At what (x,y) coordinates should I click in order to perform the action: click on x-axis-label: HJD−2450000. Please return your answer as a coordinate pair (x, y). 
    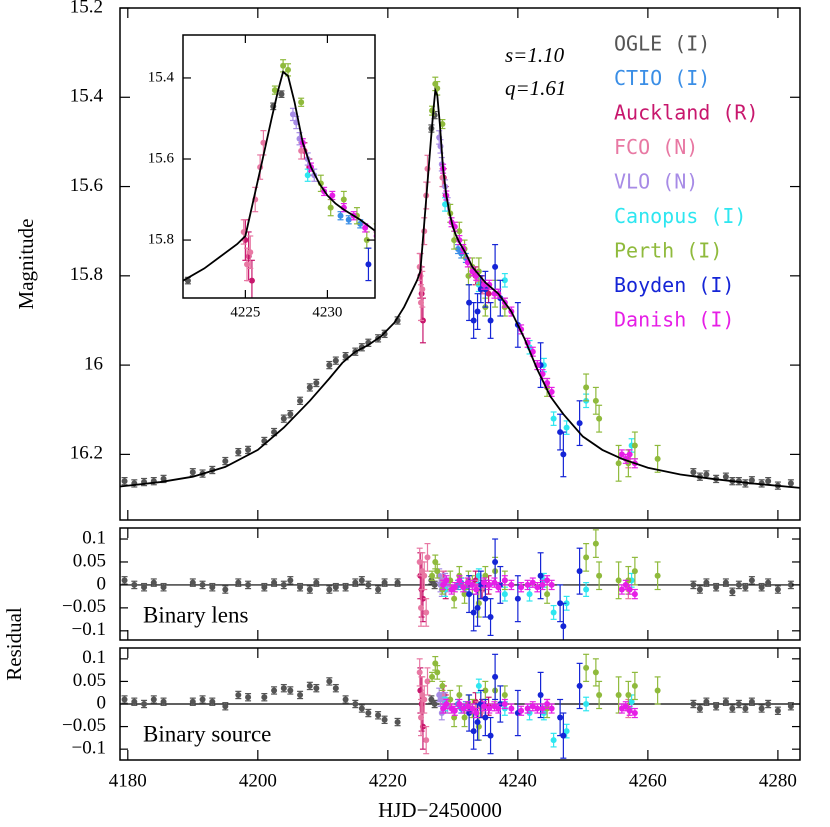
    Looking at the image, I should click on (440, 810).